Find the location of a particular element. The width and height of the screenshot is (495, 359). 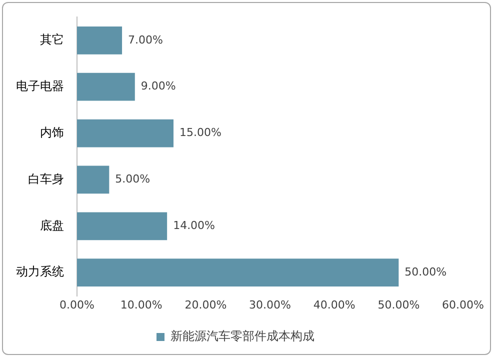

data-label: 50.00% is located at coordinates (425, 271).